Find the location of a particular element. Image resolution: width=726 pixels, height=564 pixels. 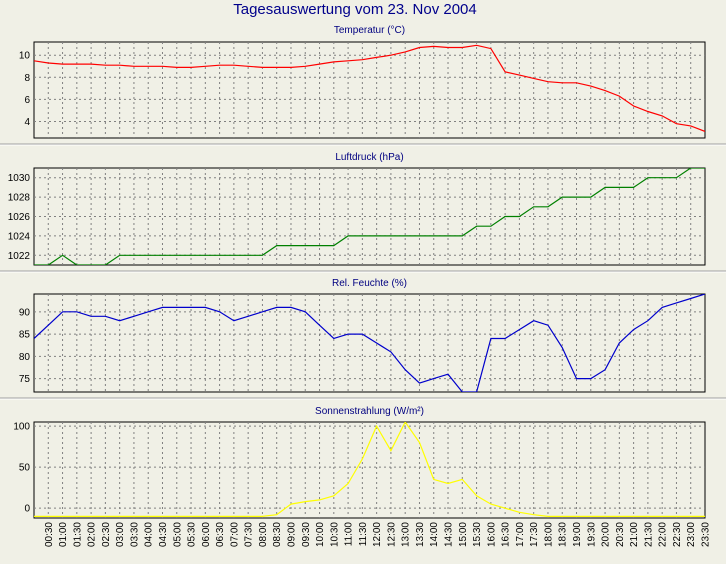

report-title: Tagesauswertung vom 23. Nov 2004 is located at coordinates (354, 9).